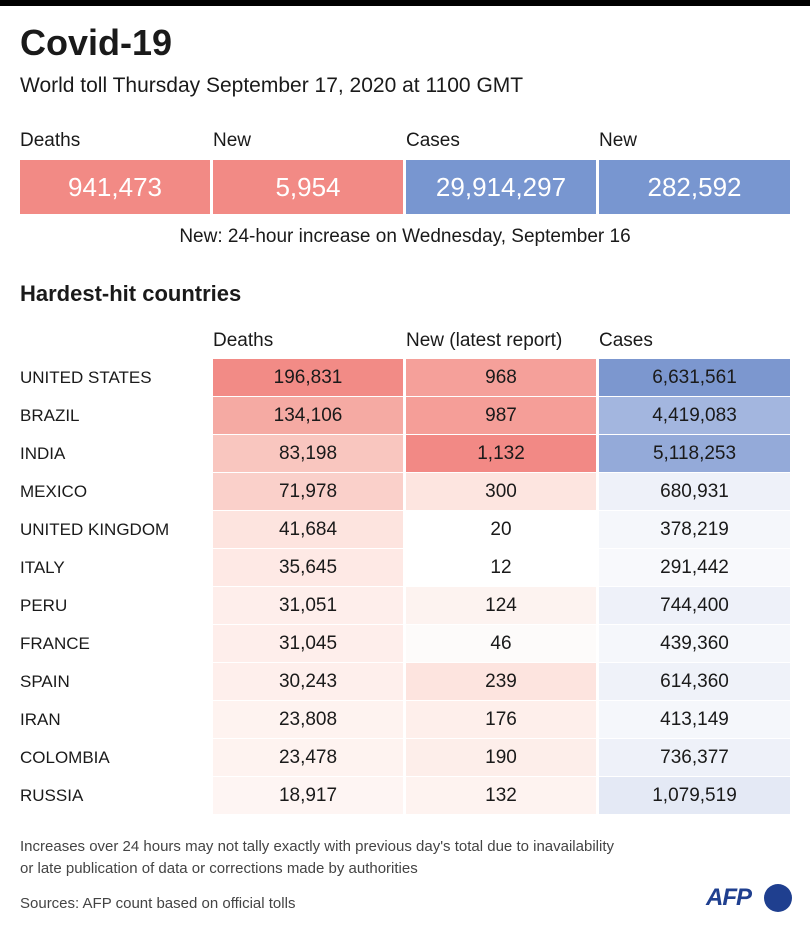 The height and width of the screenshot is (930, 810). What do you see at coordinates (40, 719) in the screenshot?
I see `country-label: IRAN` at bounding box center [40, 719].